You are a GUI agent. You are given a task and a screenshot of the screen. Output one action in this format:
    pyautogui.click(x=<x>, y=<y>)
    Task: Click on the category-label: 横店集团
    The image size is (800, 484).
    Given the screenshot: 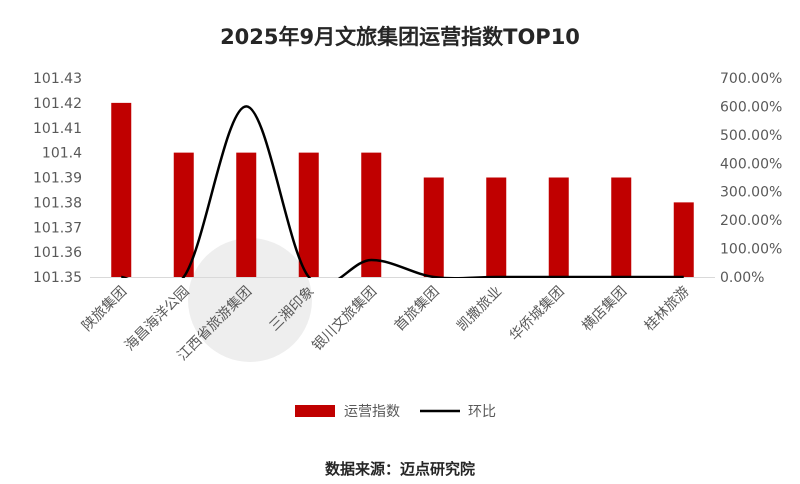 What is the action you would take?
    pyautogui.click(x=604, y=309)
    